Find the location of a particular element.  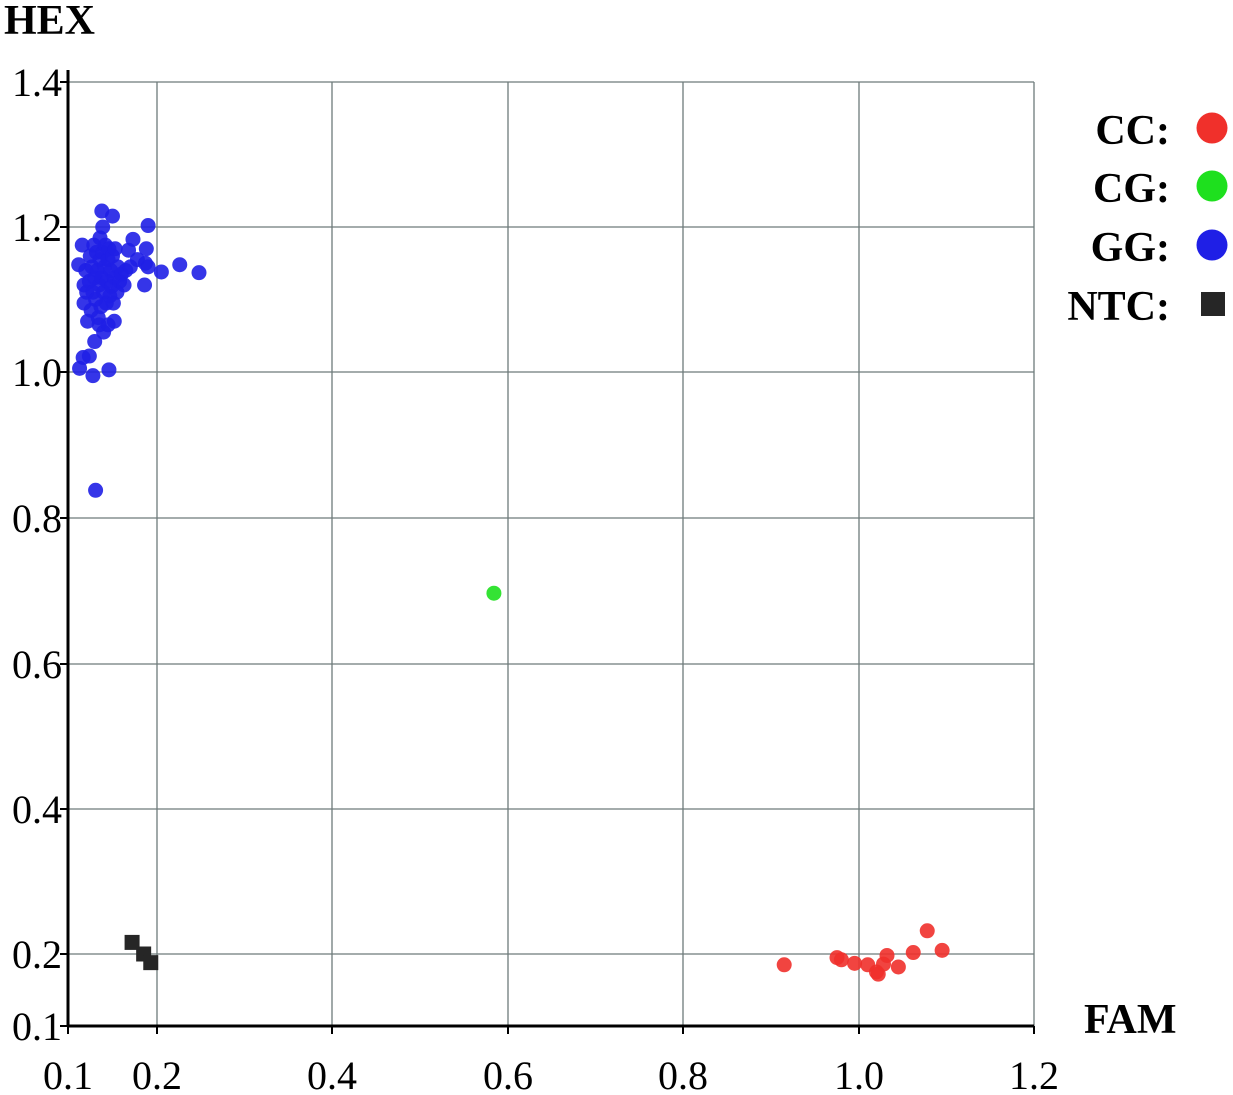

y-tick-label: 1.2 is located at coordinates (37, 227).